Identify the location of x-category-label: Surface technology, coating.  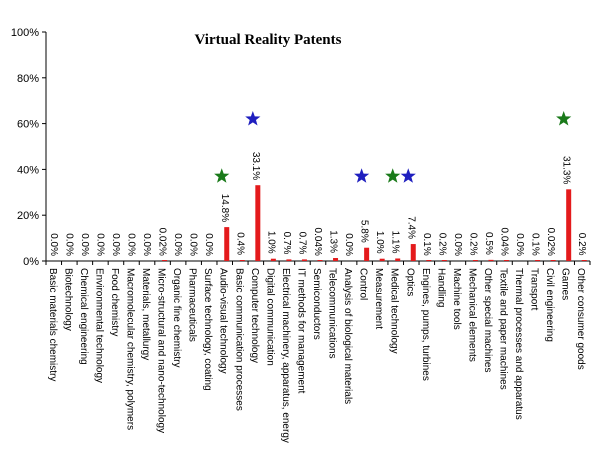
(207, 329).